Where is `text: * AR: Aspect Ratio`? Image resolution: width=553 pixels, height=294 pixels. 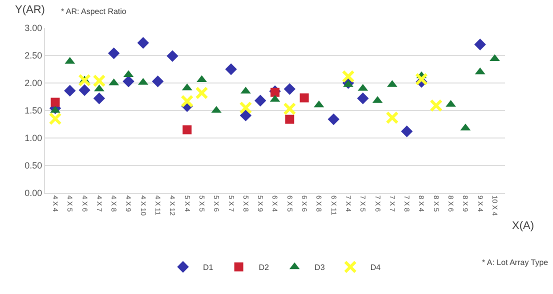 text: * AR: Aspect Ratio is located at coordinates (94, 11).